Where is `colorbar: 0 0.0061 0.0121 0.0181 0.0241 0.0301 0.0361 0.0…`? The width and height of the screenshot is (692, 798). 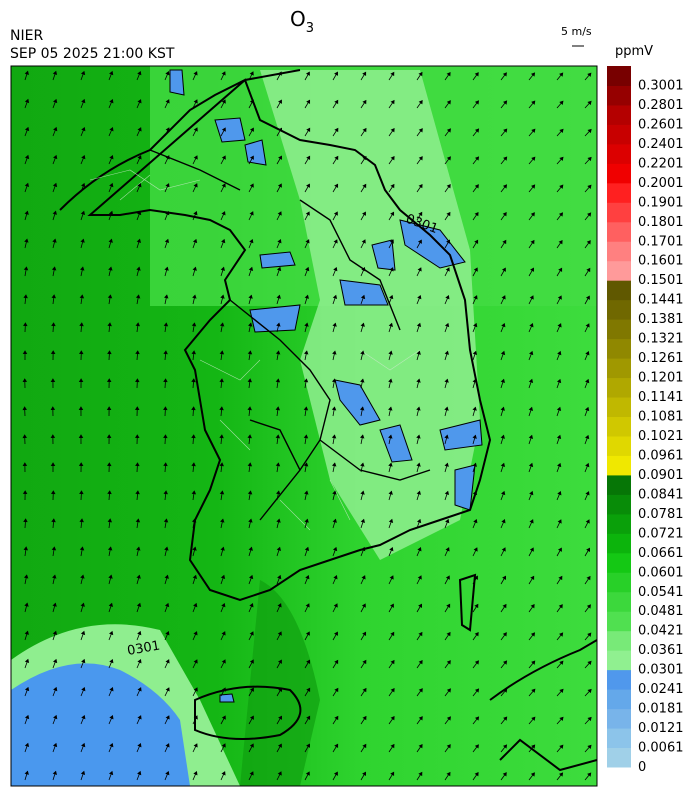 colorbar: 0 0.0061 0.0121 0.0181 0.0241 0.0301 0.0361 0.0… is located at coordinates (645, 420).